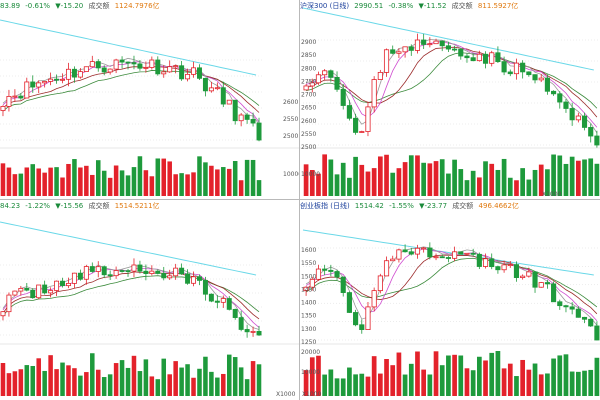 This screenshot has height=400, width=600. What do you see at coordinates (451, 282) in the screenshot?
I see `ma-line-green` at bounding box center [451, 282].